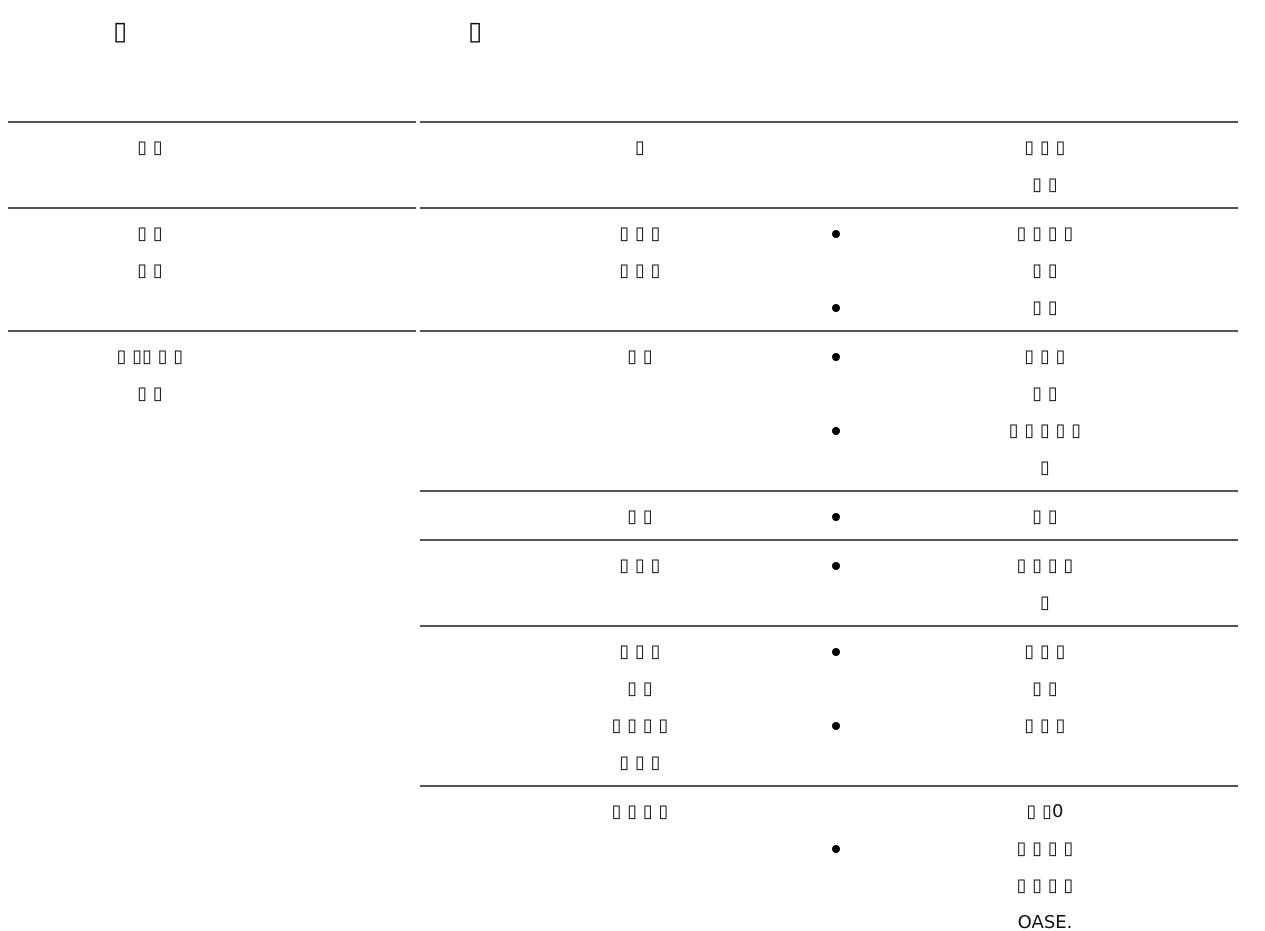 This screenshot has height=931, width=1265. I want to click on cell-note: ▯ ▯ ▯, so click(1044, 147).